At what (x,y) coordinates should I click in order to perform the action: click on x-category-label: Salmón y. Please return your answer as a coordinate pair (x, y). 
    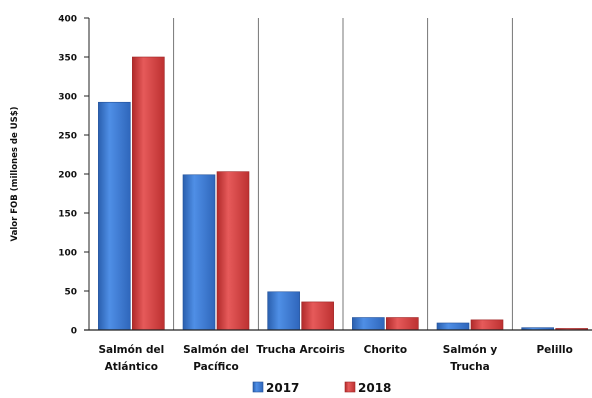
    Looking at the image, I should click on (470, 350).